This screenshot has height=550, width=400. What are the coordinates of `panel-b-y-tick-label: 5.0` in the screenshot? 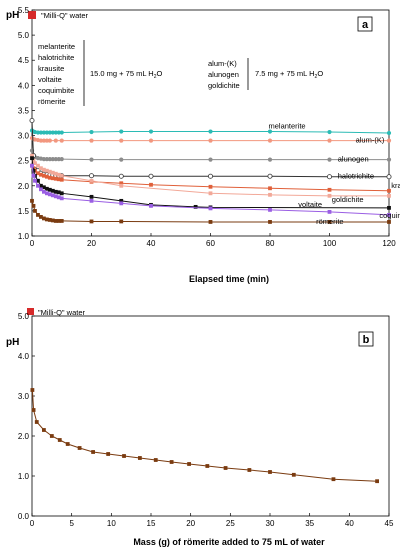 It's located at (24, 316).